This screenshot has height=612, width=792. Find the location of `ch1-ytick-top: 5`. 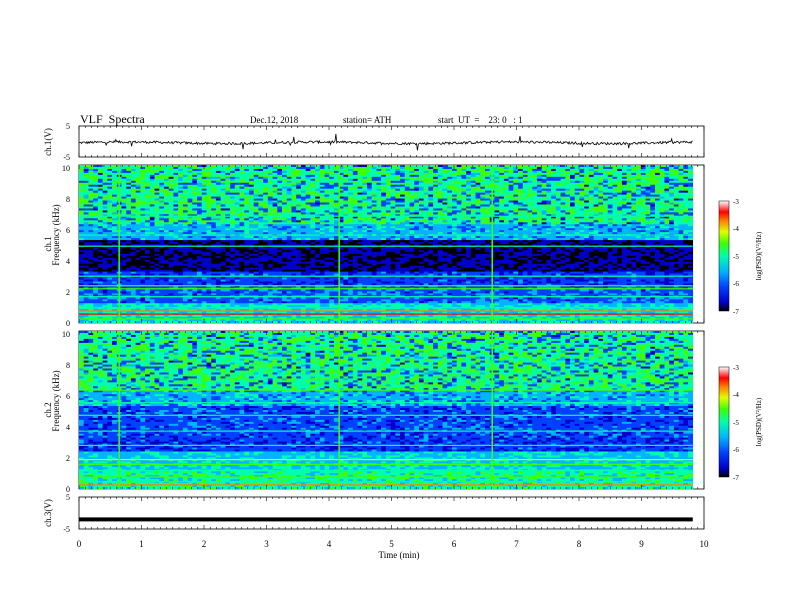

ch1-ytick-top: 5 is located at coordinates (68, 126).